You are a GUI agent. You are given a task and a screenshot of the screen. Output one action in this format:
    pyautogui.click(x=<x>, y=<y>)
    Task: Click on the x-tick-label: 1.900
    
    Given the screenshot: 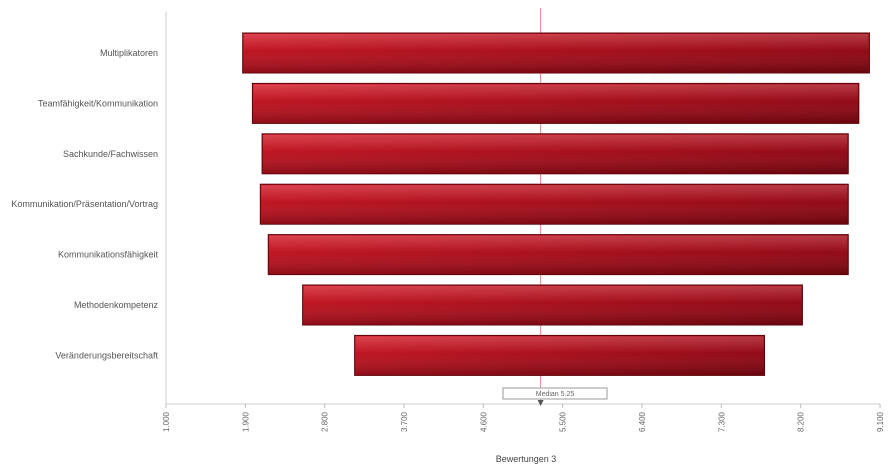 What is the action you would take?
    pyautogui.click(x=245, y=421)
    